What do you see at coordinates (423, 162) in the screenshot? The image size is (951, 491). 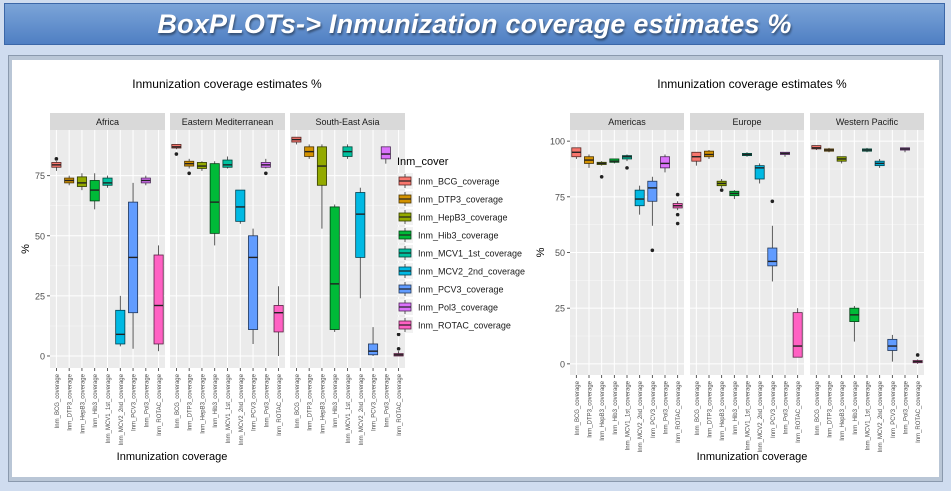 I see `legend-title: Inm_cover` at bounding box center [423, 162].